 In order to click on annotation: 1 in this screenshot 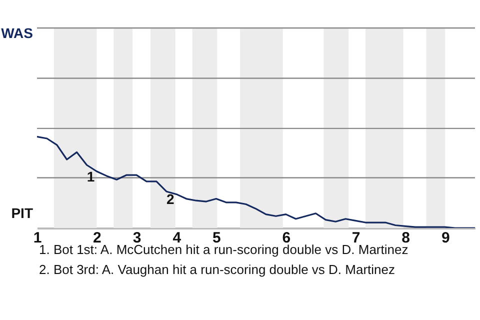, I will do `click(90, 176)`.